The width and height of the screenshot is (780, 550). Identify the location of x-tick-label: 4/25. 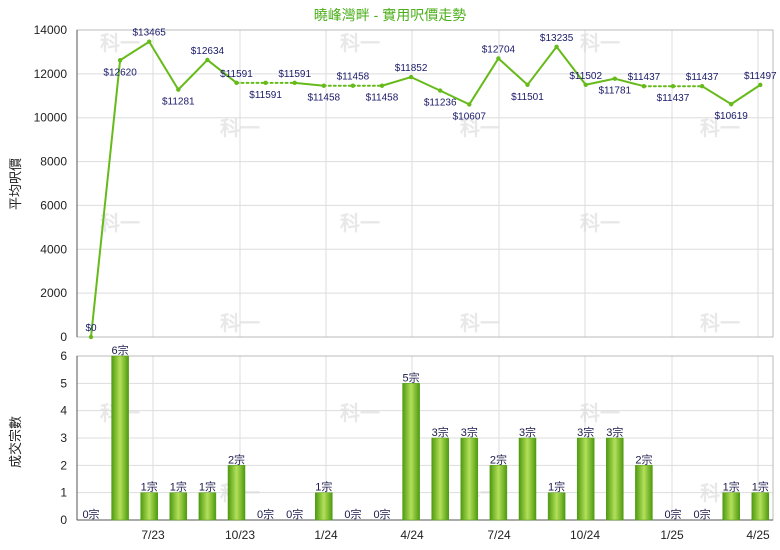
(758, 535).